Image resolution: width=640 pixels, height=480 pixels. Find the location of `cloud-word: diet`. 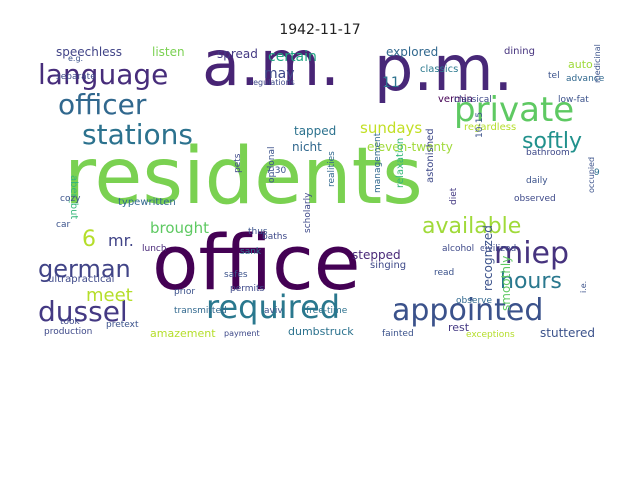

cloud-word: diet is located at coordinates (454, 196).